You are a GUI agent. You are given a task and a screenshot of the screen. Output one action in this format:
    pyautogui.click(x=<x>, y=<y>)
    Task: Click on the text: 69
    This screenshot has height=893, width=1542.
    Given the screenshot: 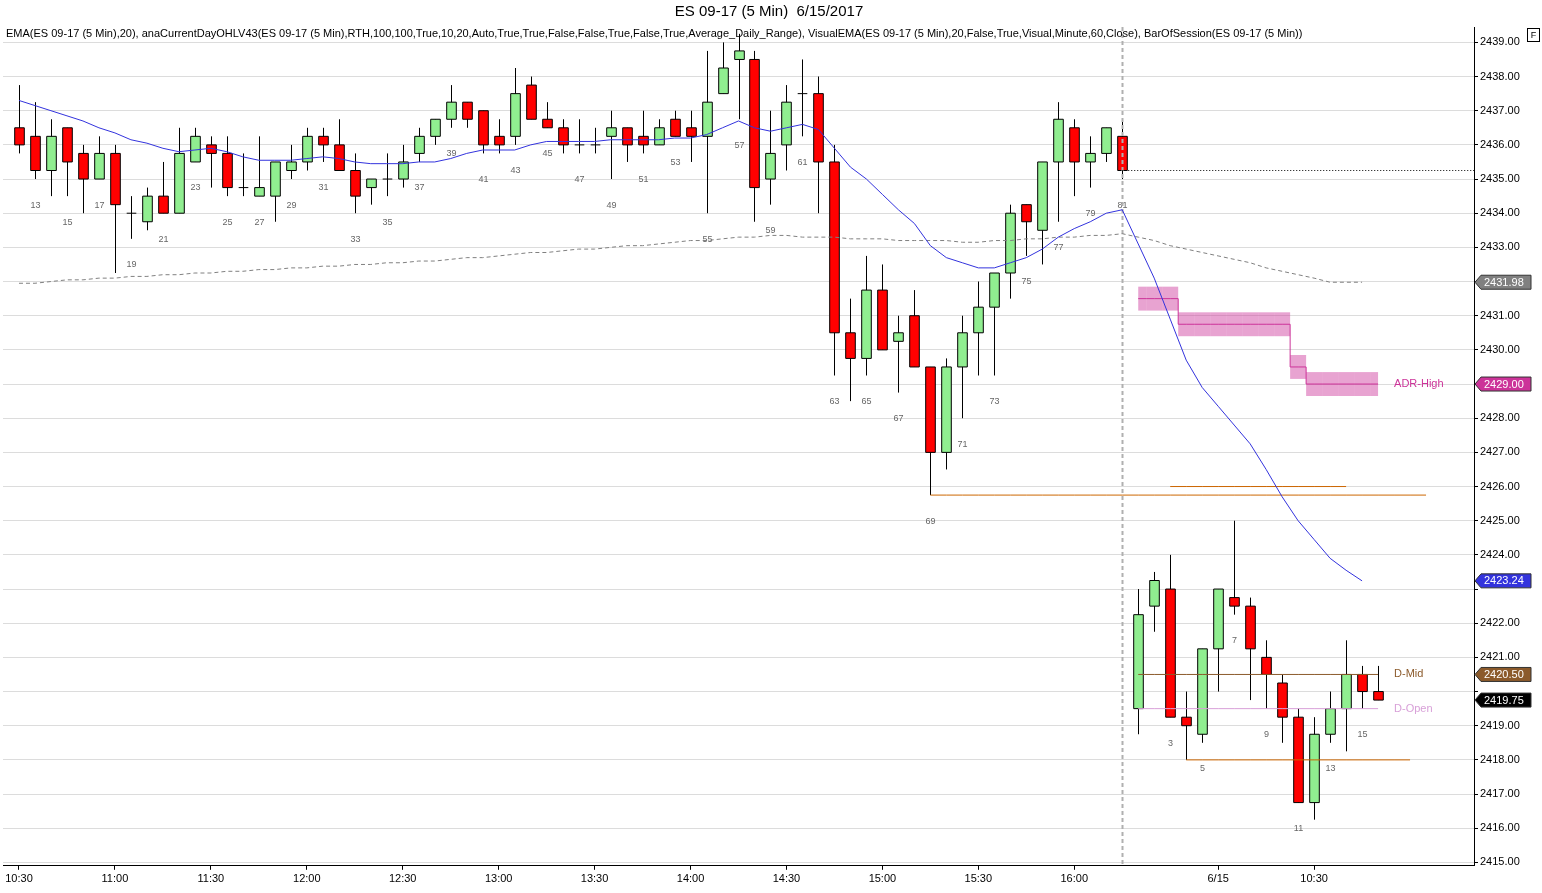 What is the action you would take?
    pyautogui.click(x=930, y=520)
    